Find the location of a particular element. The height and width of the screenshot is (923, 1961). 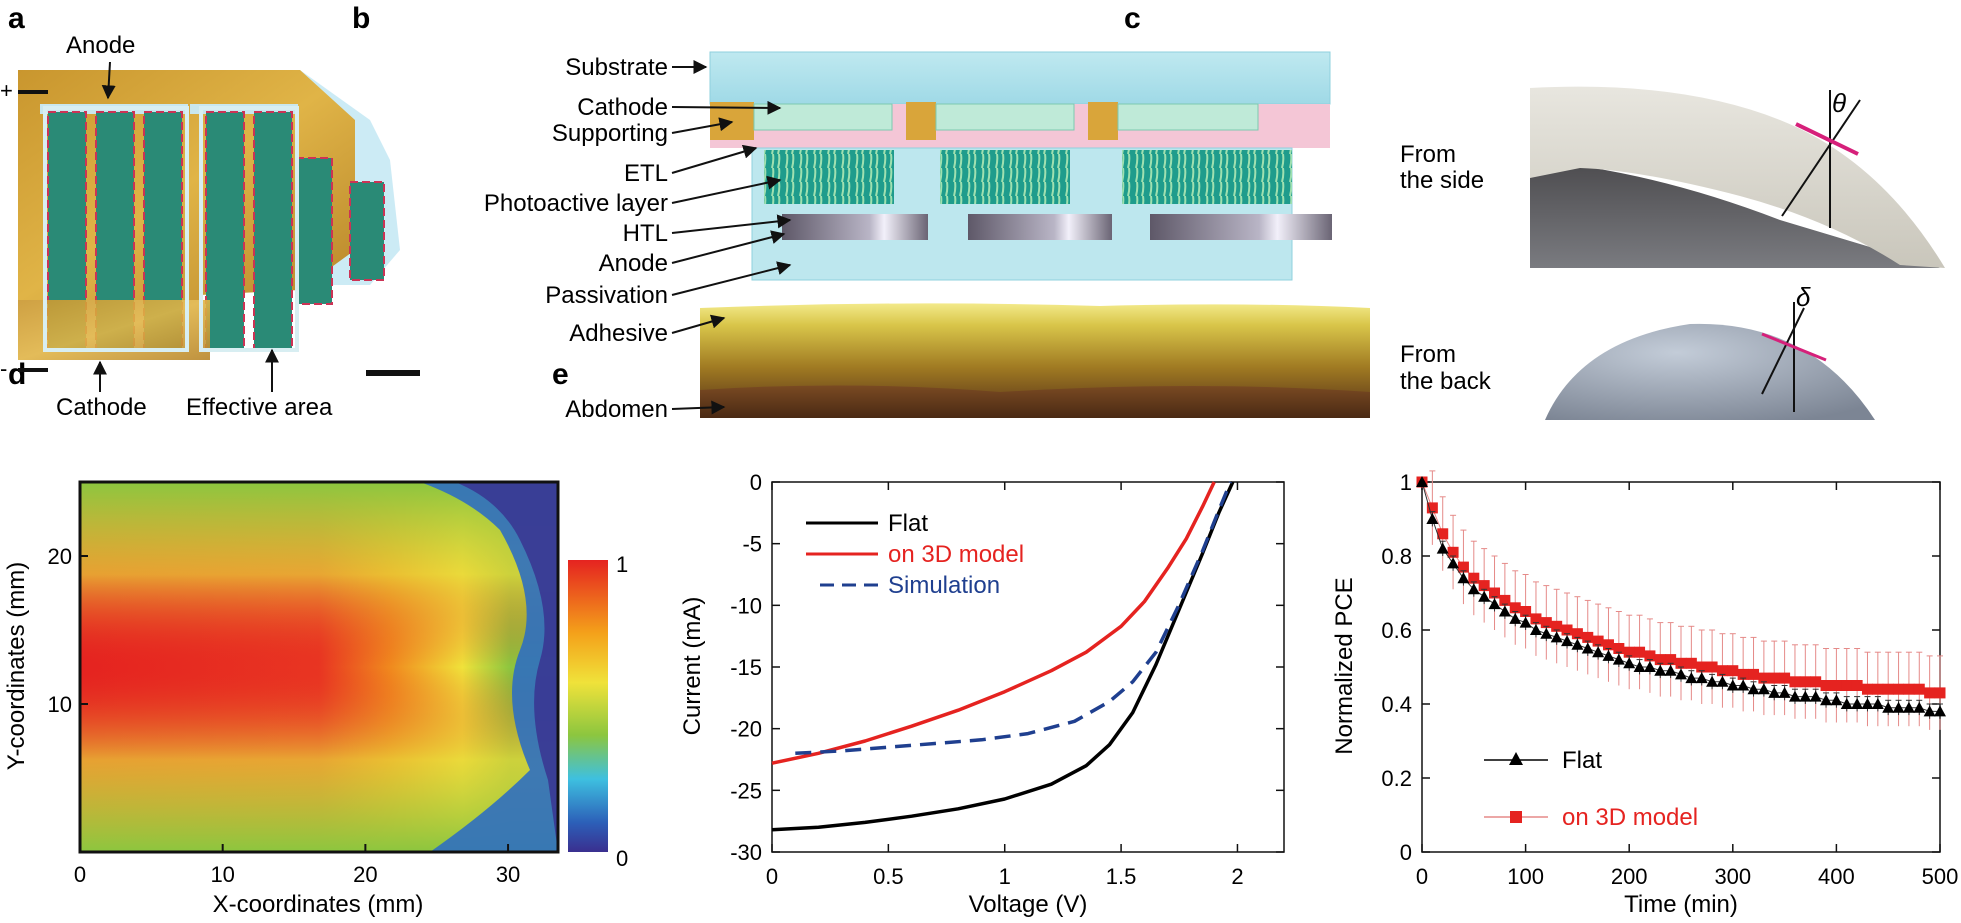

legend-label-3d-pce: on 3D model is located at coordinates (1630, 817).